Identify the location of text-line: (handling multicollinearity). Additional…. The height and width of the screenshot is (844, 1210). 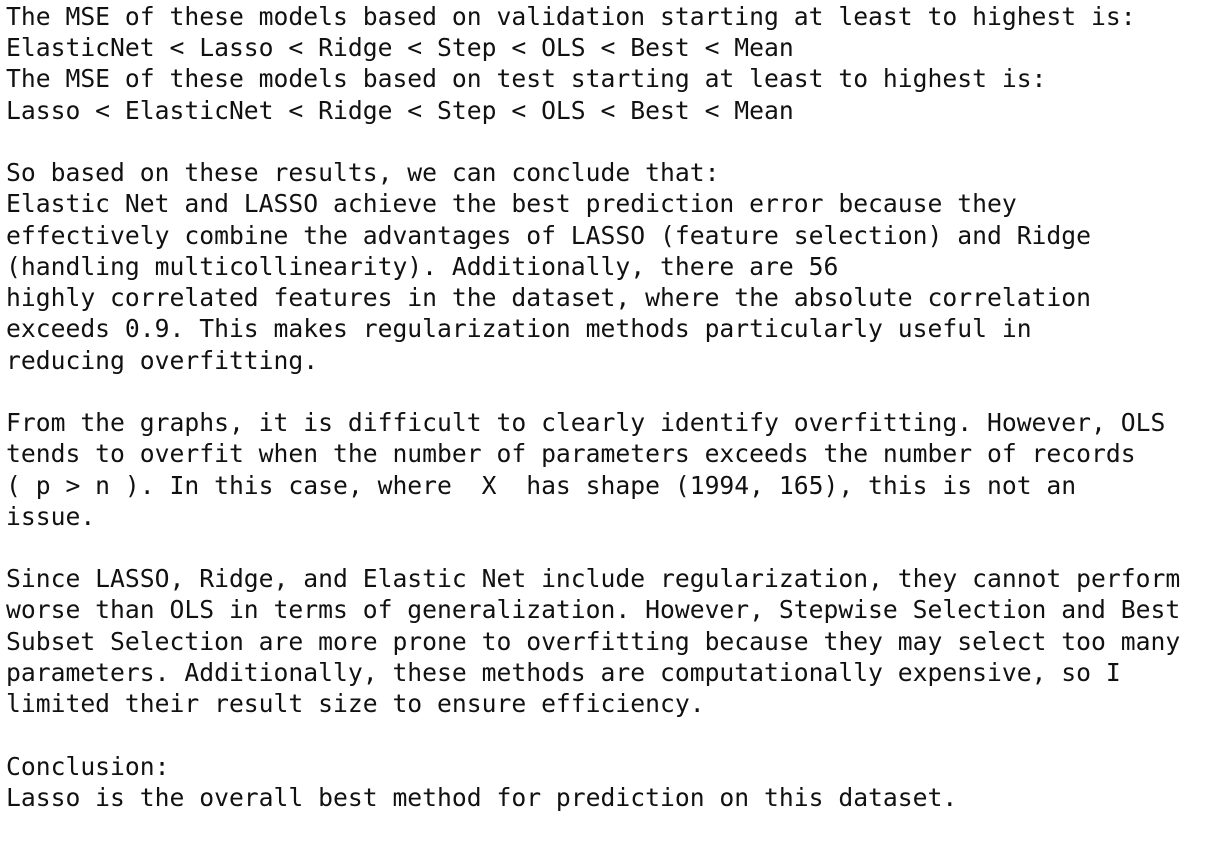
(422, 266).